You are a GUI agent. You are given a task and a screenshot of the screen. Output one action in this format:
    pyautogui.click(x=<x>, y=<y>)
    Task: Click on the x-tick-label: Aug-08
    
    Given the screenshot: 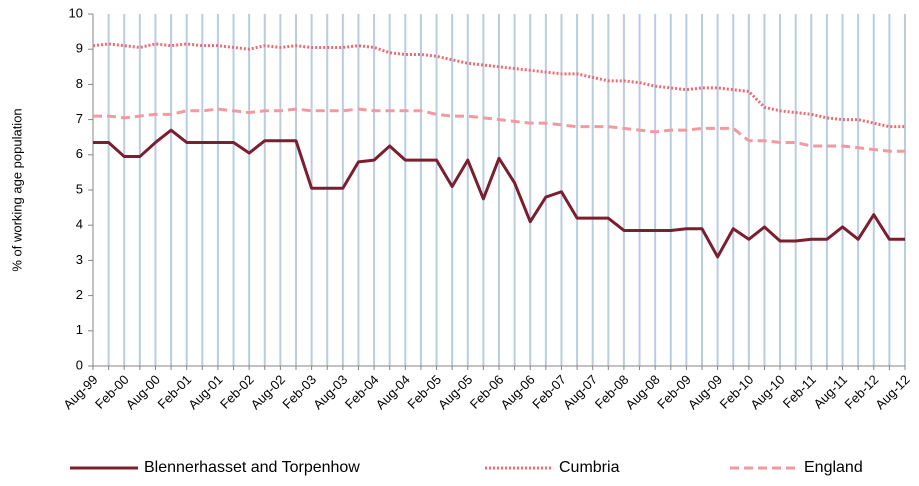 What is the action you would take?
    pyautogui.click(x=642, y=392)
    